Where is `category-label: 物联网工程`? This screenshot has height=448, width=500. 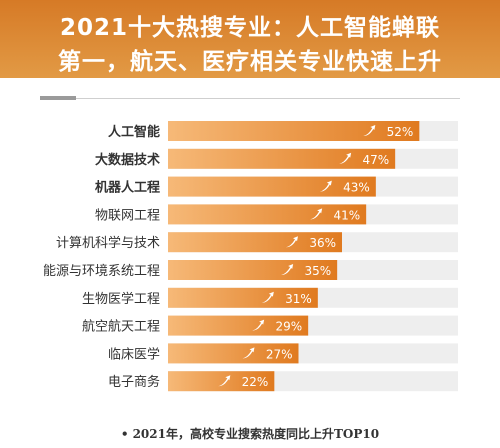
category-label: 物联网工程 is located at coordinates (127, 215).